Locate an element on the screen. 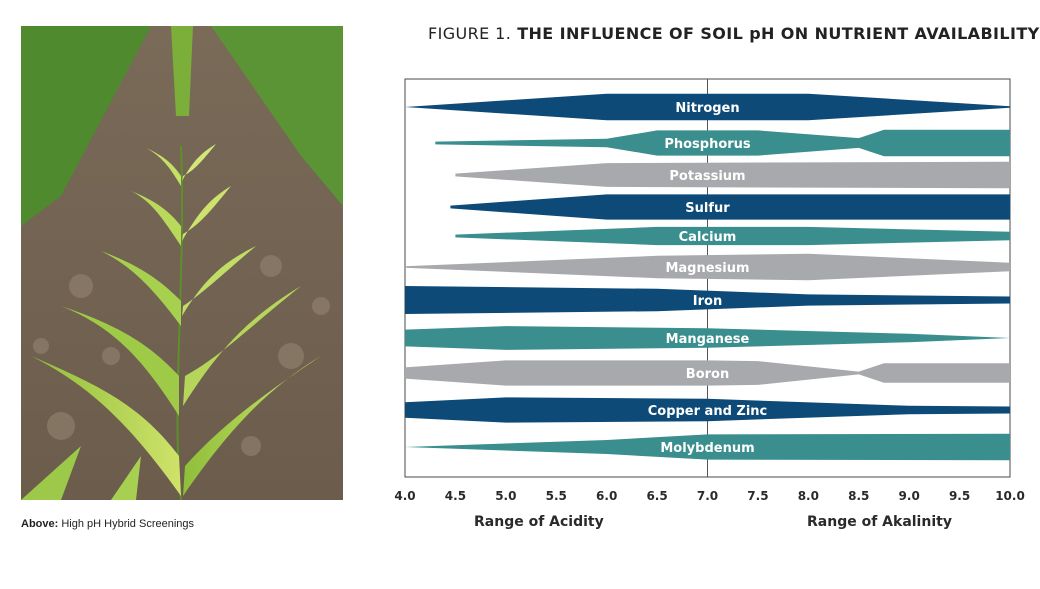 This screenshot has width=1040, height=589. band-copper-and-zinc is located at coordinates (707, 410).